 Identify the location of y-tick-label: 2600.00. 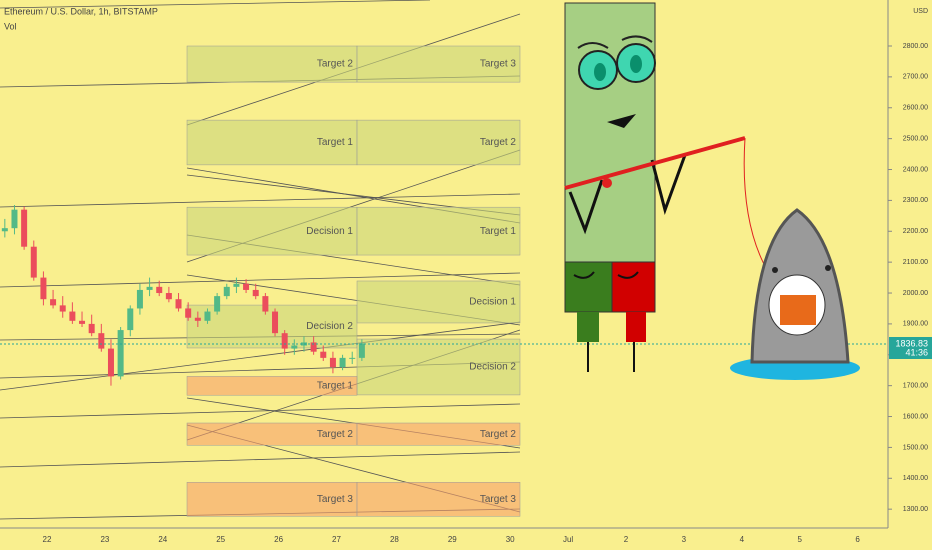
(915, 108).